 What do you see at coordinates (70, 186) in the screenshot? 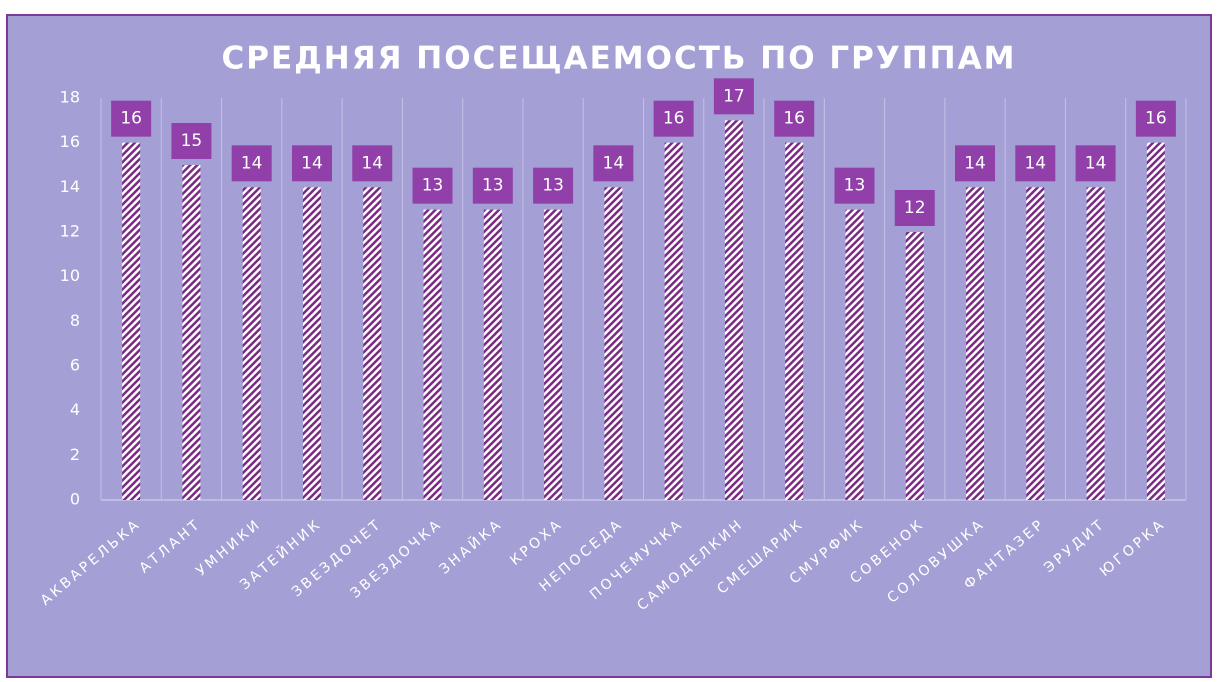
I see `y-tick-label: 14` at bounding box center [70, 186].